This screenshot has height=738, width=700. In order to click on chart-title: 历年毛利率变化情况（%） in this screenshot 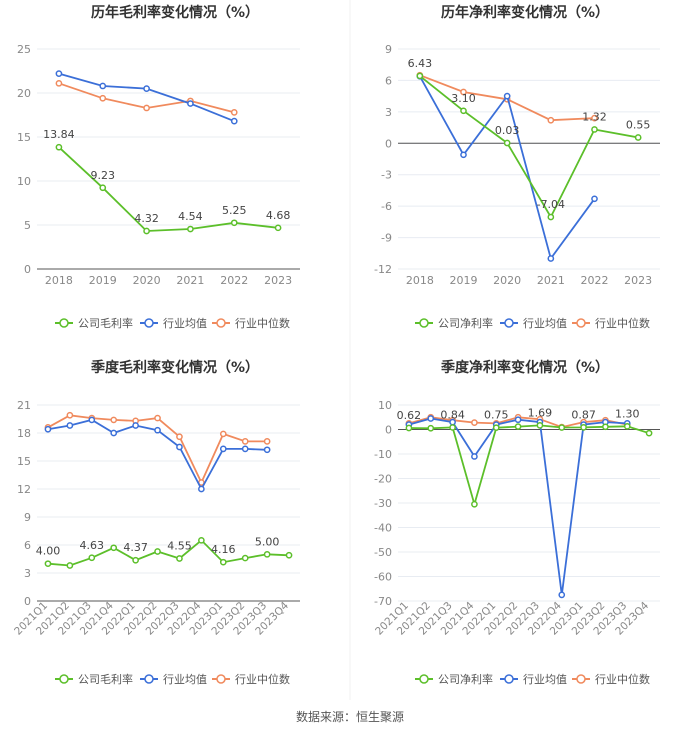, I will do `click(175, 12)`.